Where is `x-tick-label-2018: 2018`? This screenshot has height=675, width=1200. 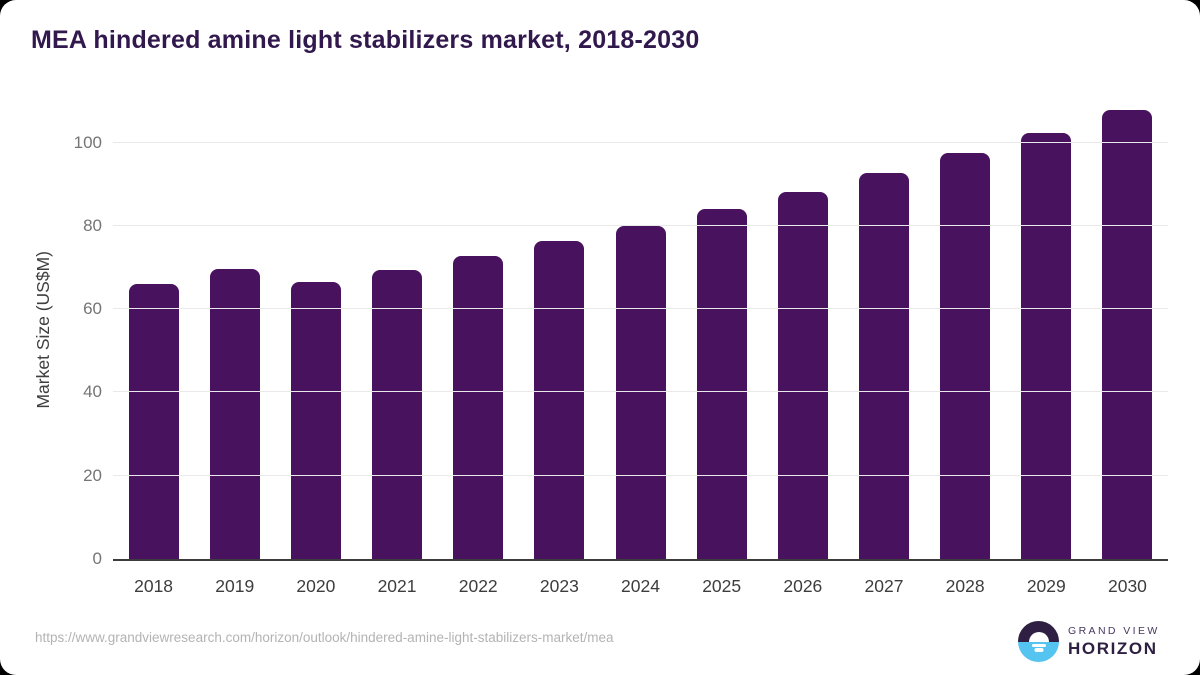 x-tick-label-2018: 2018 is located at coordinates (154, 586).